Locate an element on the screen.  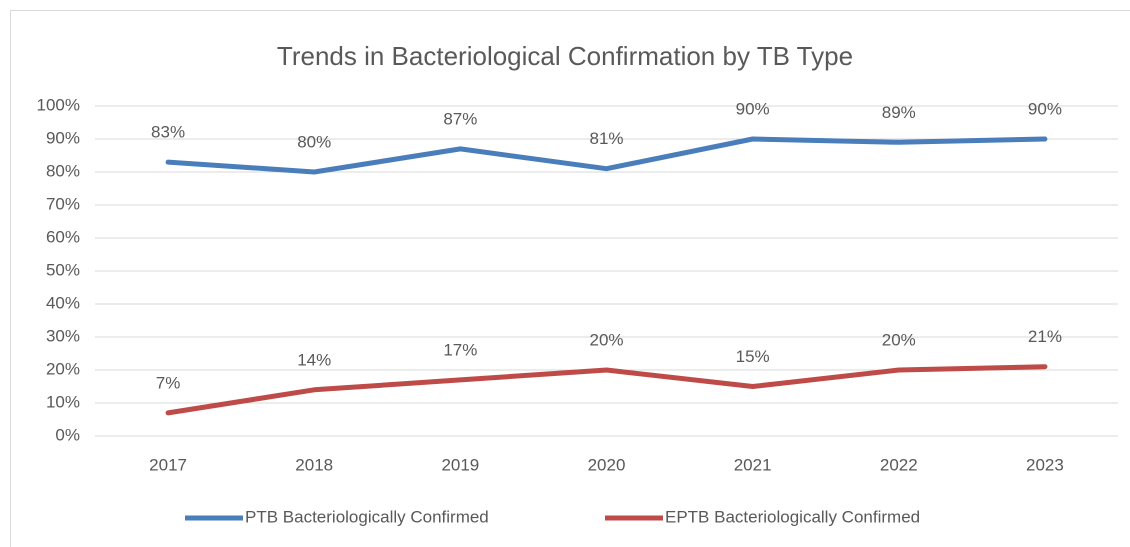
data-label: 83% is located at coordinates (168, 132).